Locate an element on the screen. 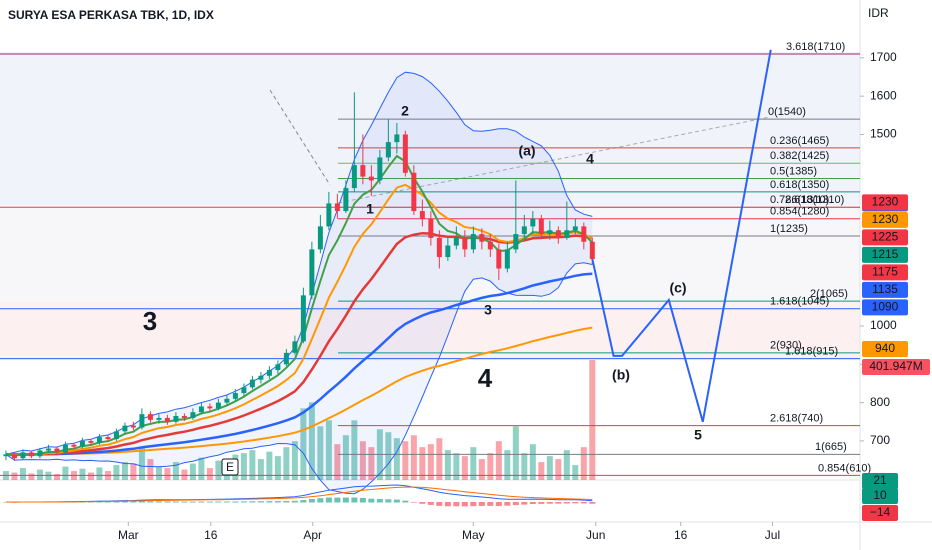 This screenshot has width=932, height=550. macd-tag is located at coordinates (880, 496).